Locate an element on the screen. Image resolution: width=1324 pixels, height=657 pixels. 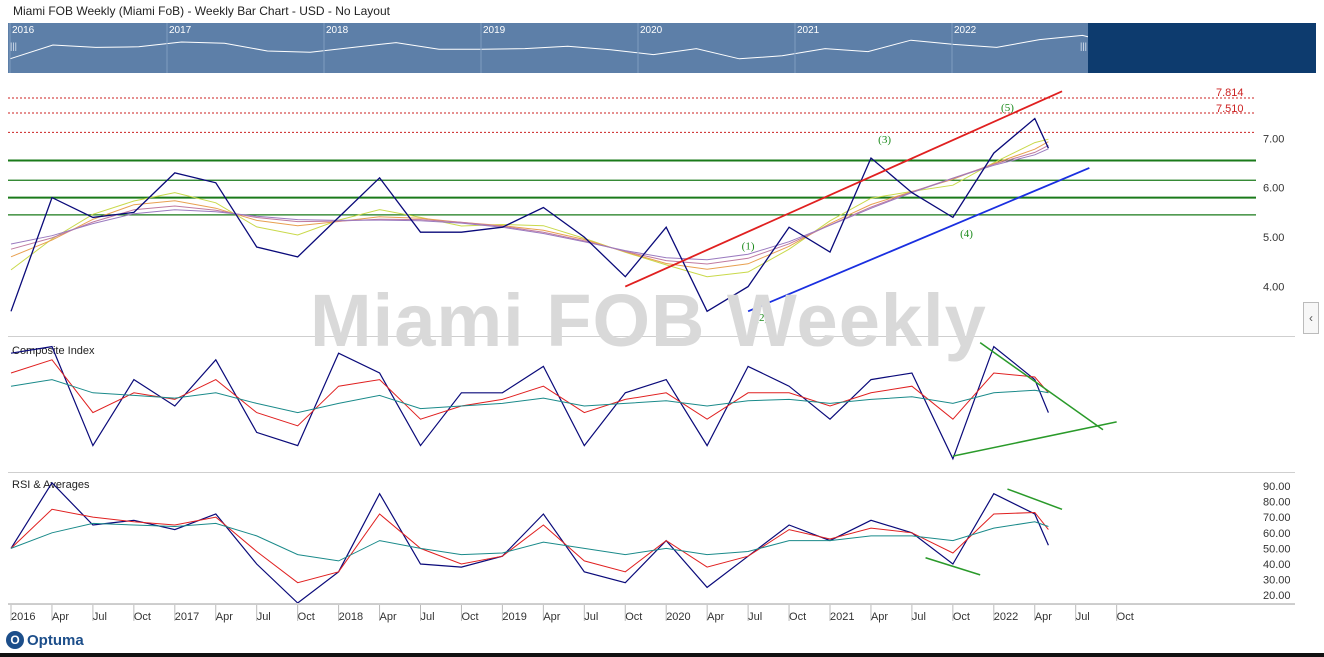
time-label-2: Jul is located at coordinates (100, 617).